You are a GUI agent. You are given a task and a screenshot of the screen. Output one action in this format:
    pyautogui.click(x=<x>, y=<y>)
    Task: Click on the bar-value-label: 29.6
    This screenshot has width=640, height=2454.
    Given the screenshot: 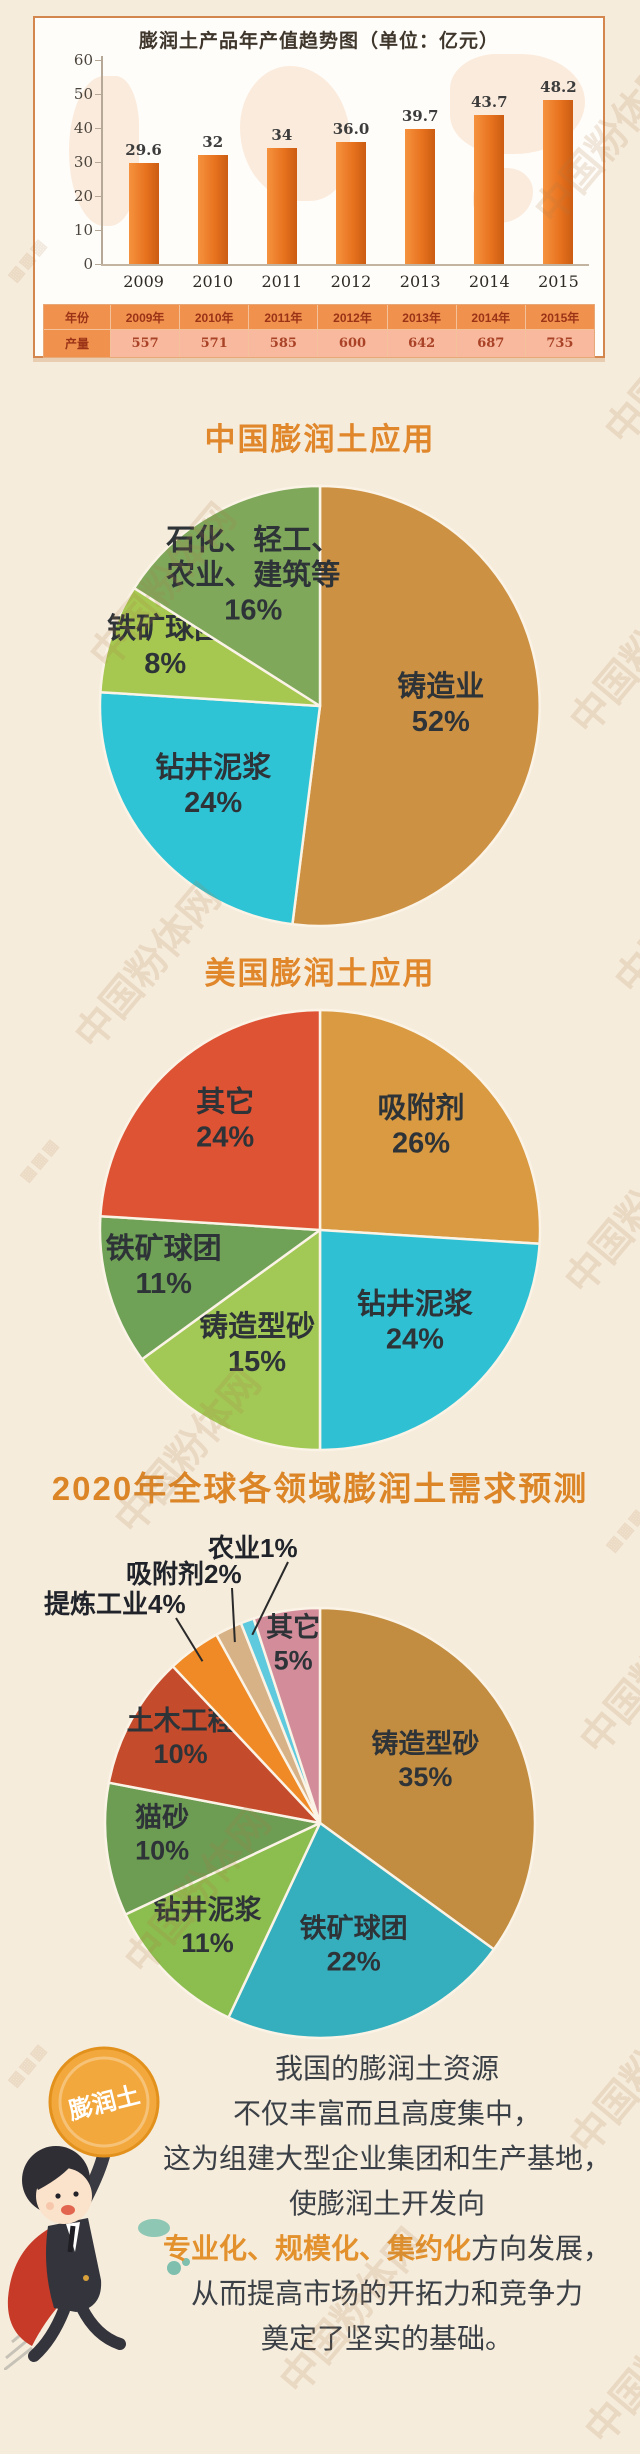 What is the action you would take?
    pyautogui.click(x=143, y=150)
    